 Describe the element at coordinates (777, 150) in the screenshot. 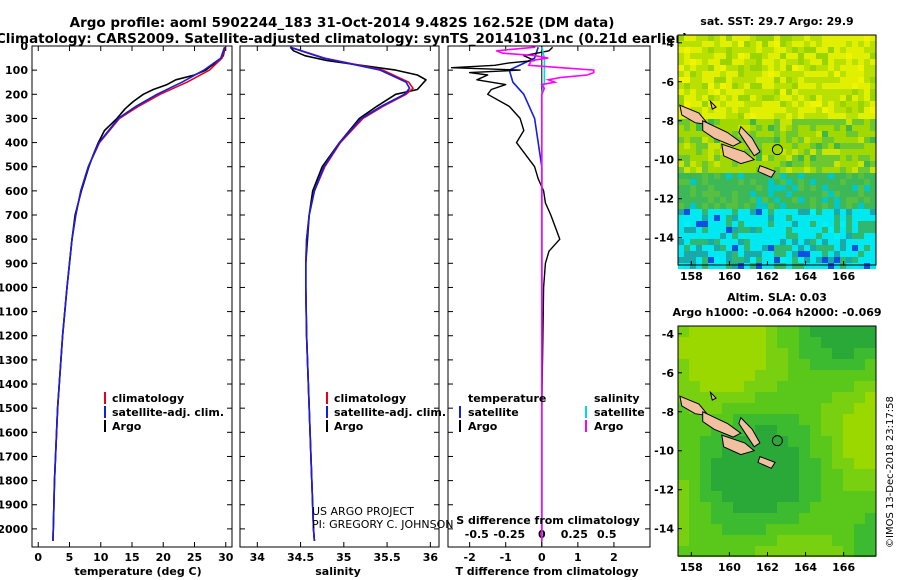

I see `sst-map-frame` at that location.